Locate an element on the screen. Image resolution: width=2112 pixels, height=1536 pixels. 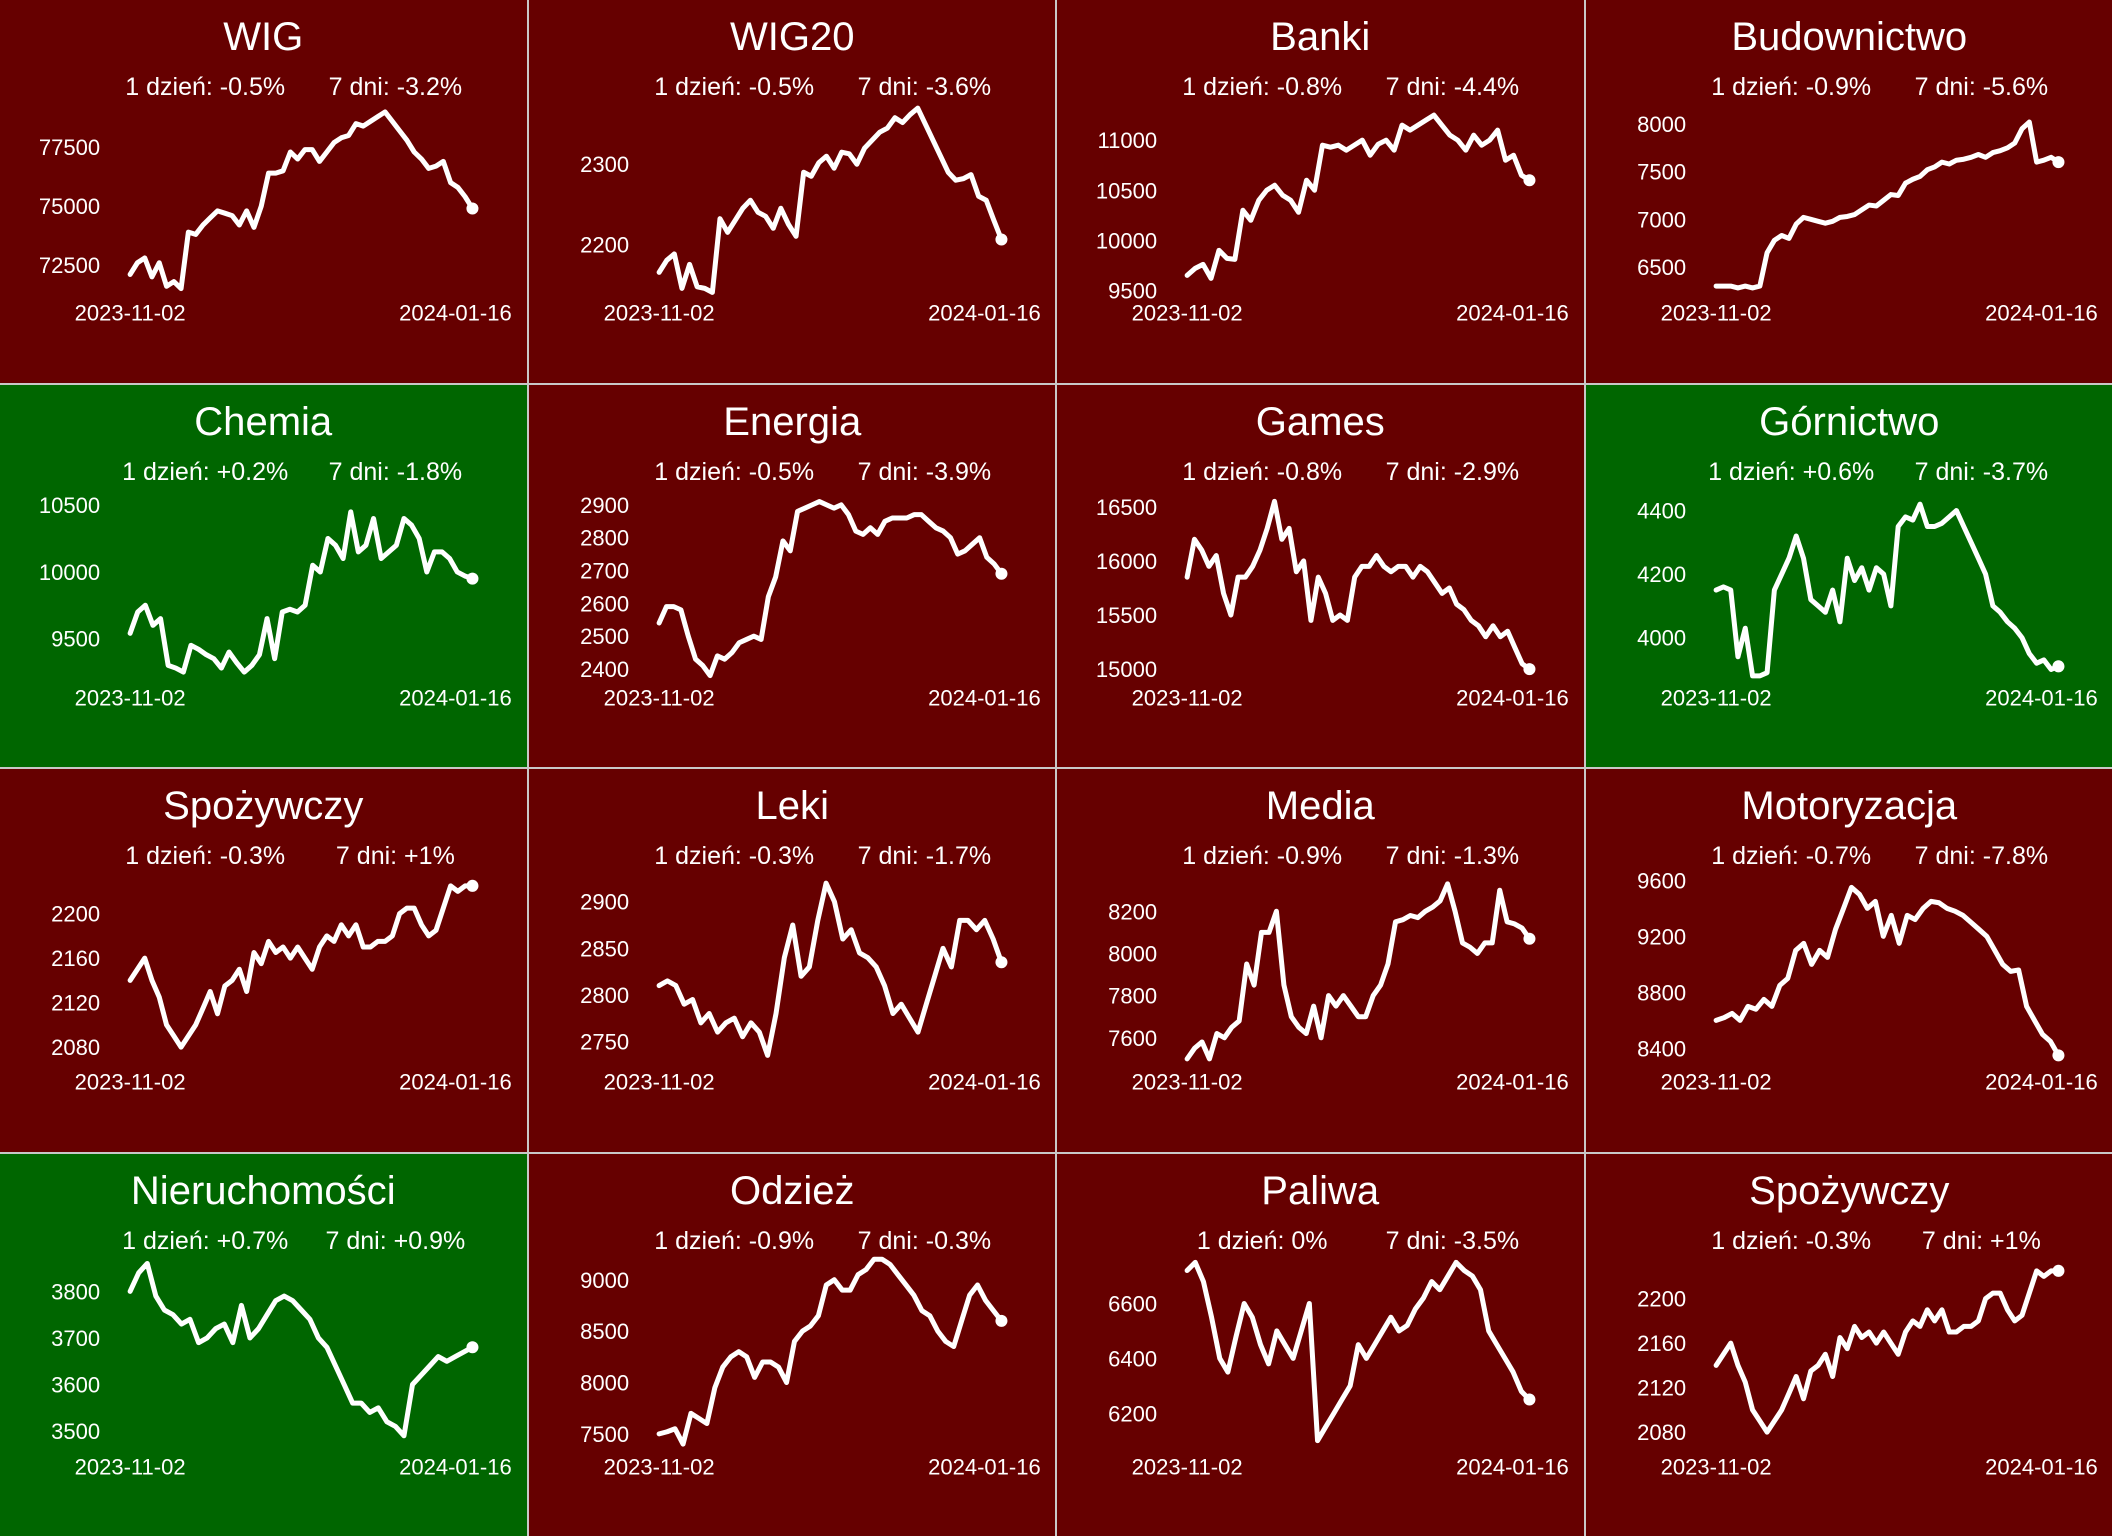
y-tick-label: 9600 is located at coordinates (1661, 880).